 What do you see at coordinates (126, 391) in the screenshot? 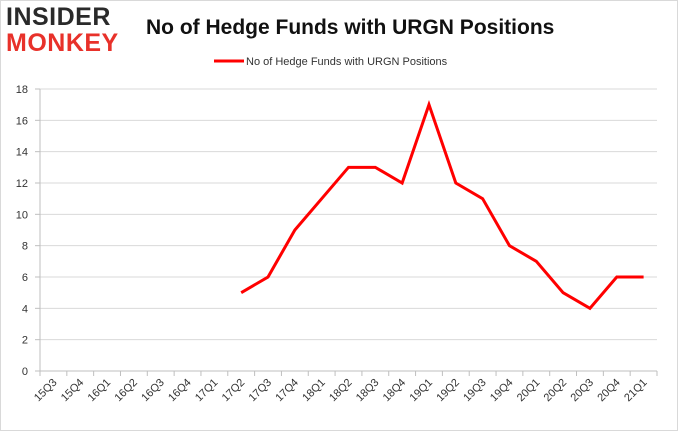
I see `x-tick-label-16Q2: 16Q2` at bounding box center [126, 391].